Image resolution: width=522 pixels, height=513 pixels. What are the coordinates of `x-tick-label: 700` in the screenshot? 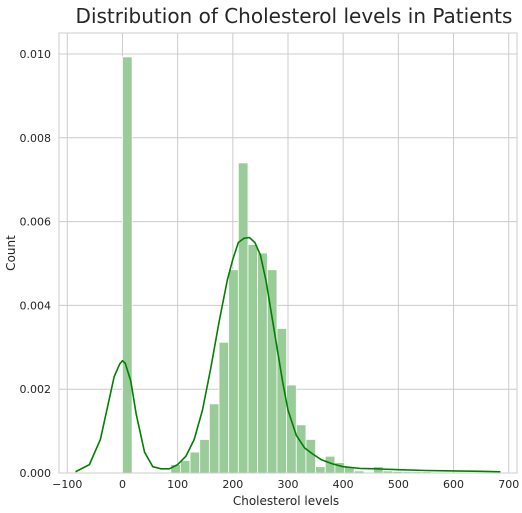 It's located at (508, 484).